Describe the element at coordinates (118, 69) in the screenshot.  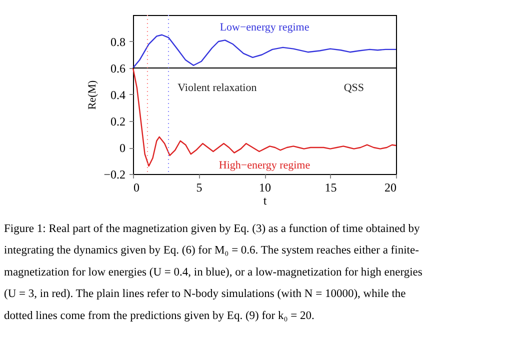
I see `y-tick-label: 0.6` at that location.